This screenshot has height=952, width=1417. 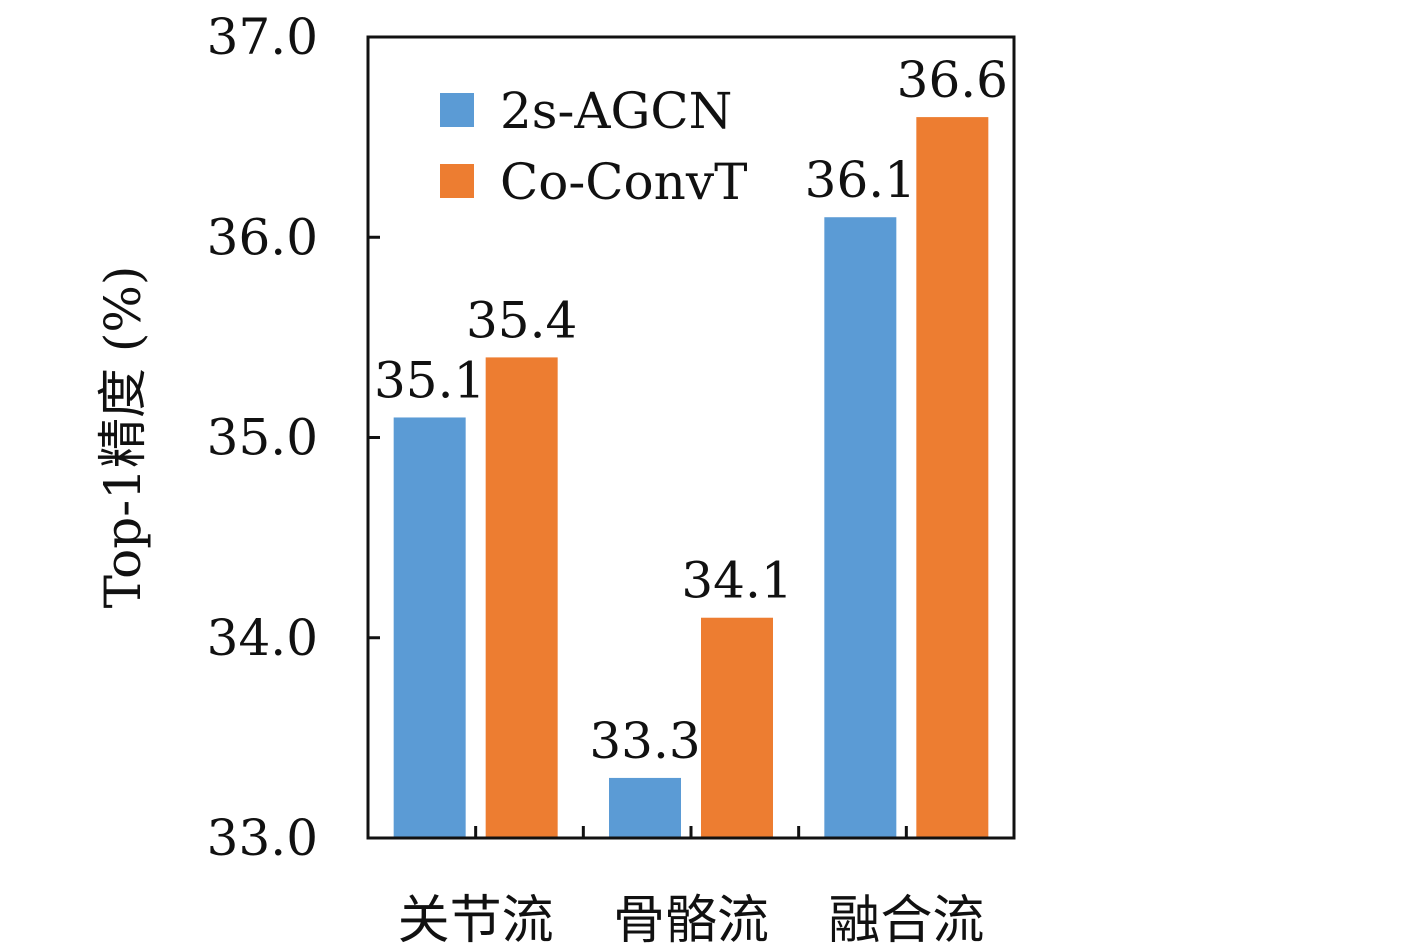 What do you see at coordinates (736, 581) in the screenshot?
I see `data-label-co-convt-1: 34.1` at bounding box center [736, 581].